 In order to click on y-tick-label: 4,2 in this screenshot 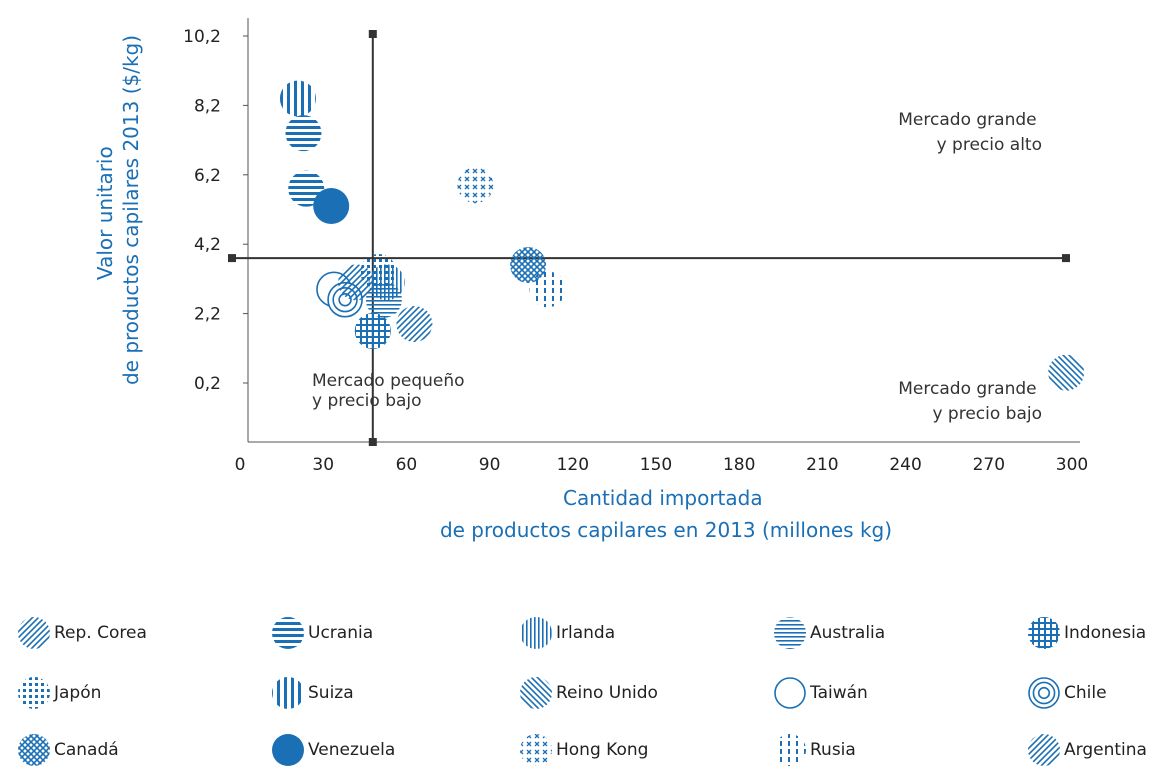, I will do `click(207, 245)`.